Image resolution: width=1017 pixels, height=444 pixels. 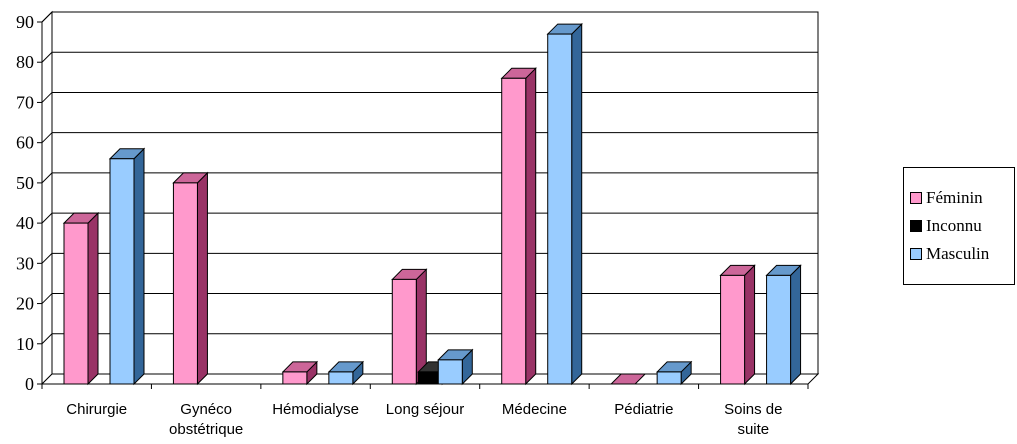 I want to click on y-tick-label: 10, so click(x=25, y=344).